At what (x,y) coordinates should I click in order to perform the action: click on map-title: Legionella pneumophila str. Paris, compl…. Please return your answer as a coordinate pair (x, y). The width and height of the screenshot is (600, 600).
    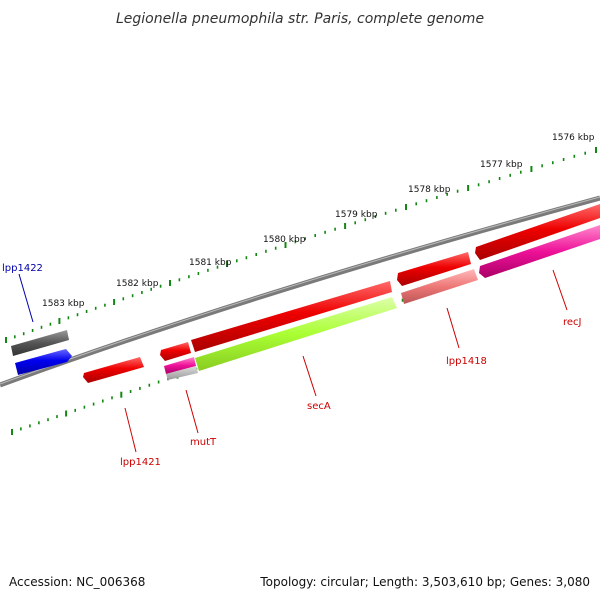
    Looking at the image, I should click on (300, 19).